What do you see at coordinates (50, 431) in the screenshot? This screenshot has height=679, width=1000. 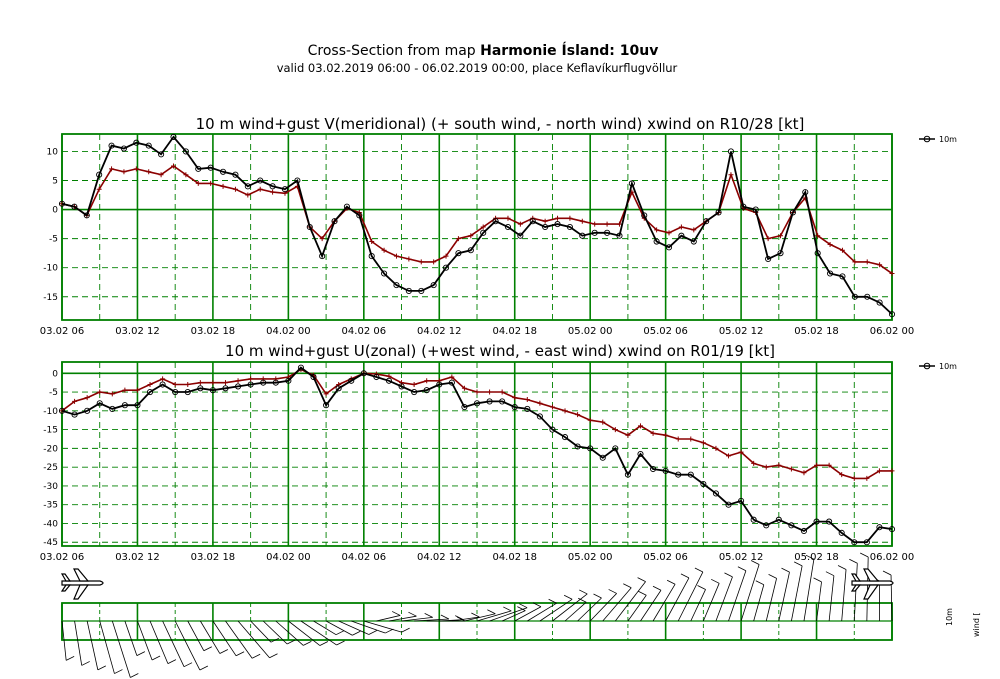 I see `p2-ytick-3: -15` at bounding box center [50, 431].